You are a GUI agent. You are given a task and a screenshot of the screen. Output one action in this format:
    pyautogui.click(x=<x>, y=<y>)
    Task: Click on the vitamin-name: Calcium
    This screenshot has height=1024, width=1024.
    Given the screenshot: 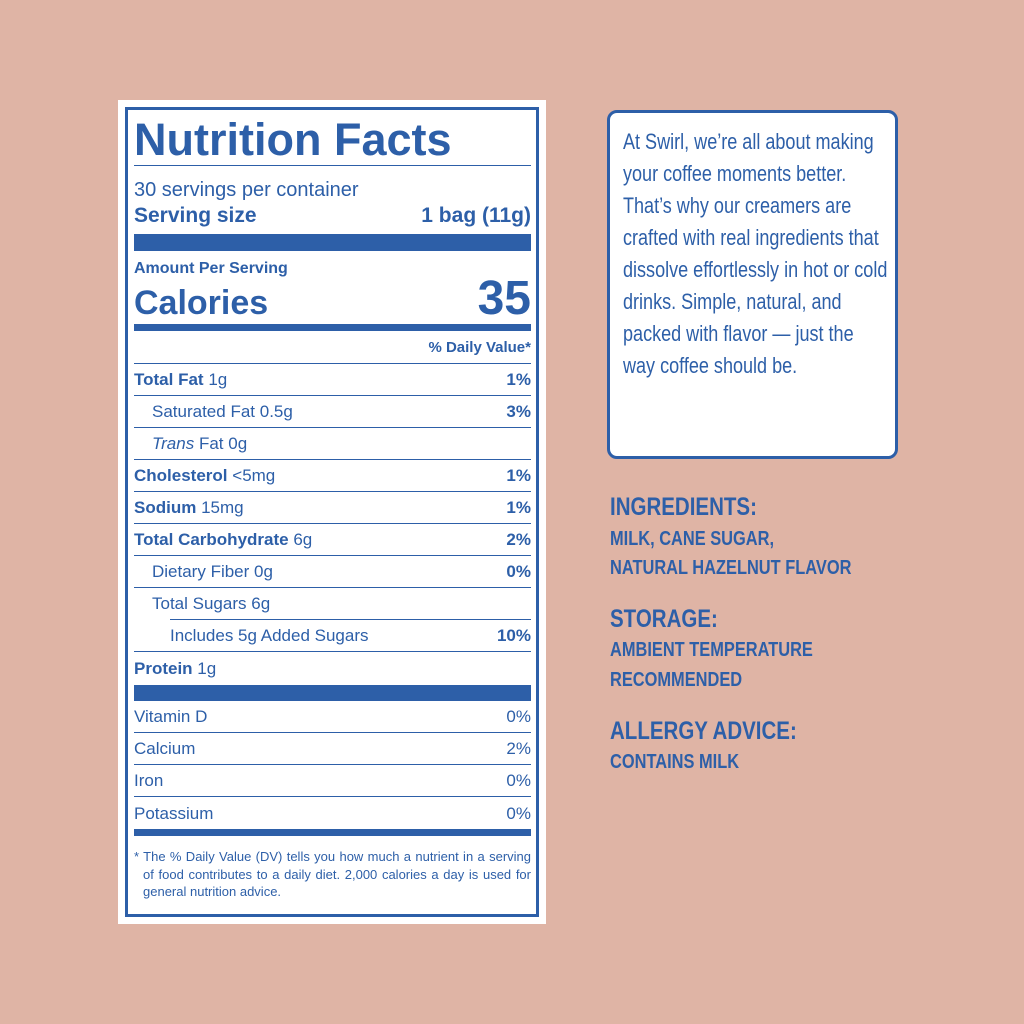 What is the action you would take?
    pyautogui.click(x=165, y=748)
    